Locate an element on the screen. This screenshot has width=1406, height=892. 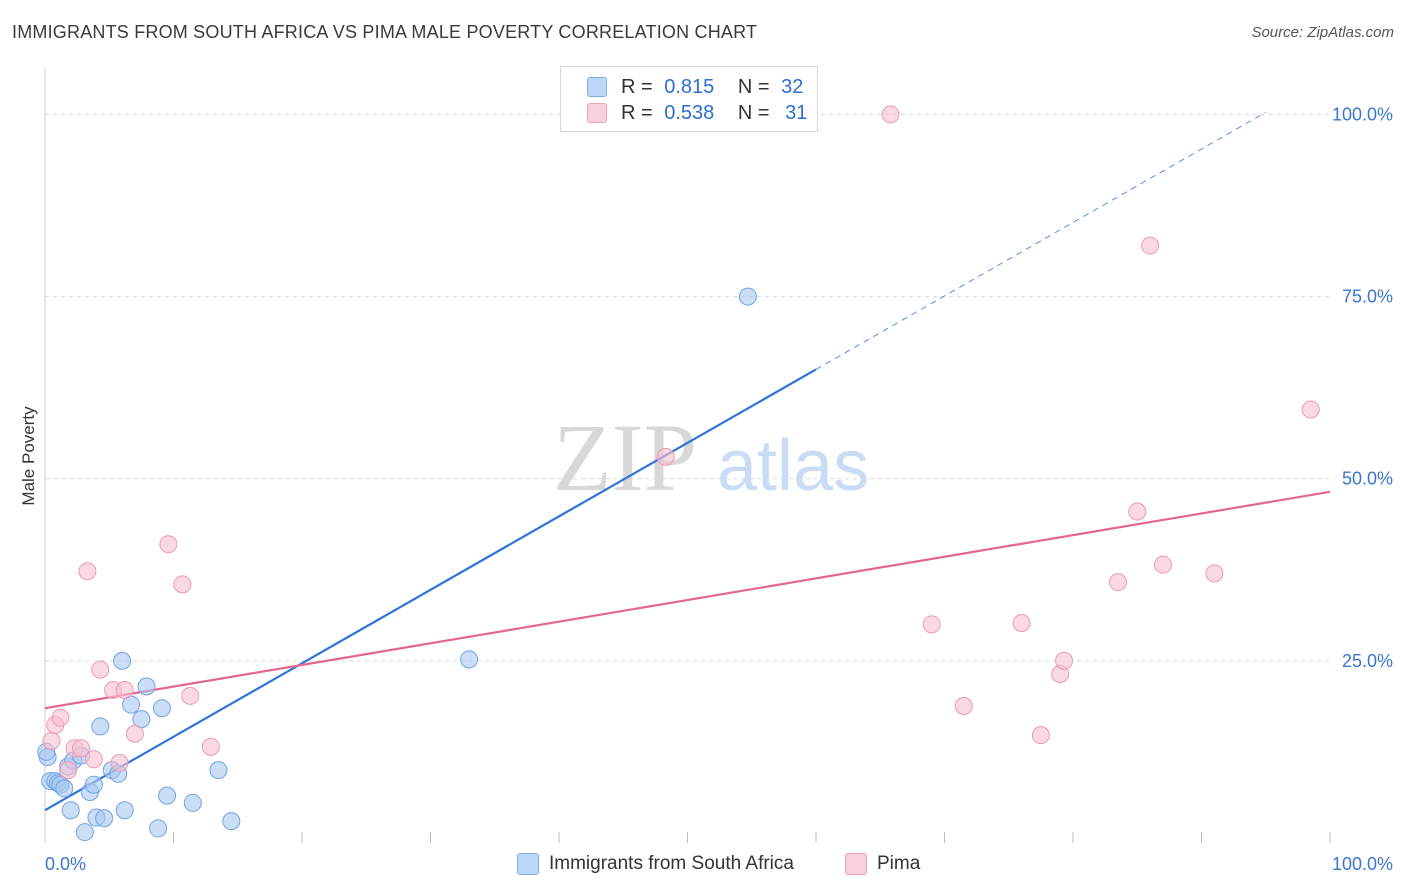
x-tick-label: 0.0% is located at coordinates (65, 864).